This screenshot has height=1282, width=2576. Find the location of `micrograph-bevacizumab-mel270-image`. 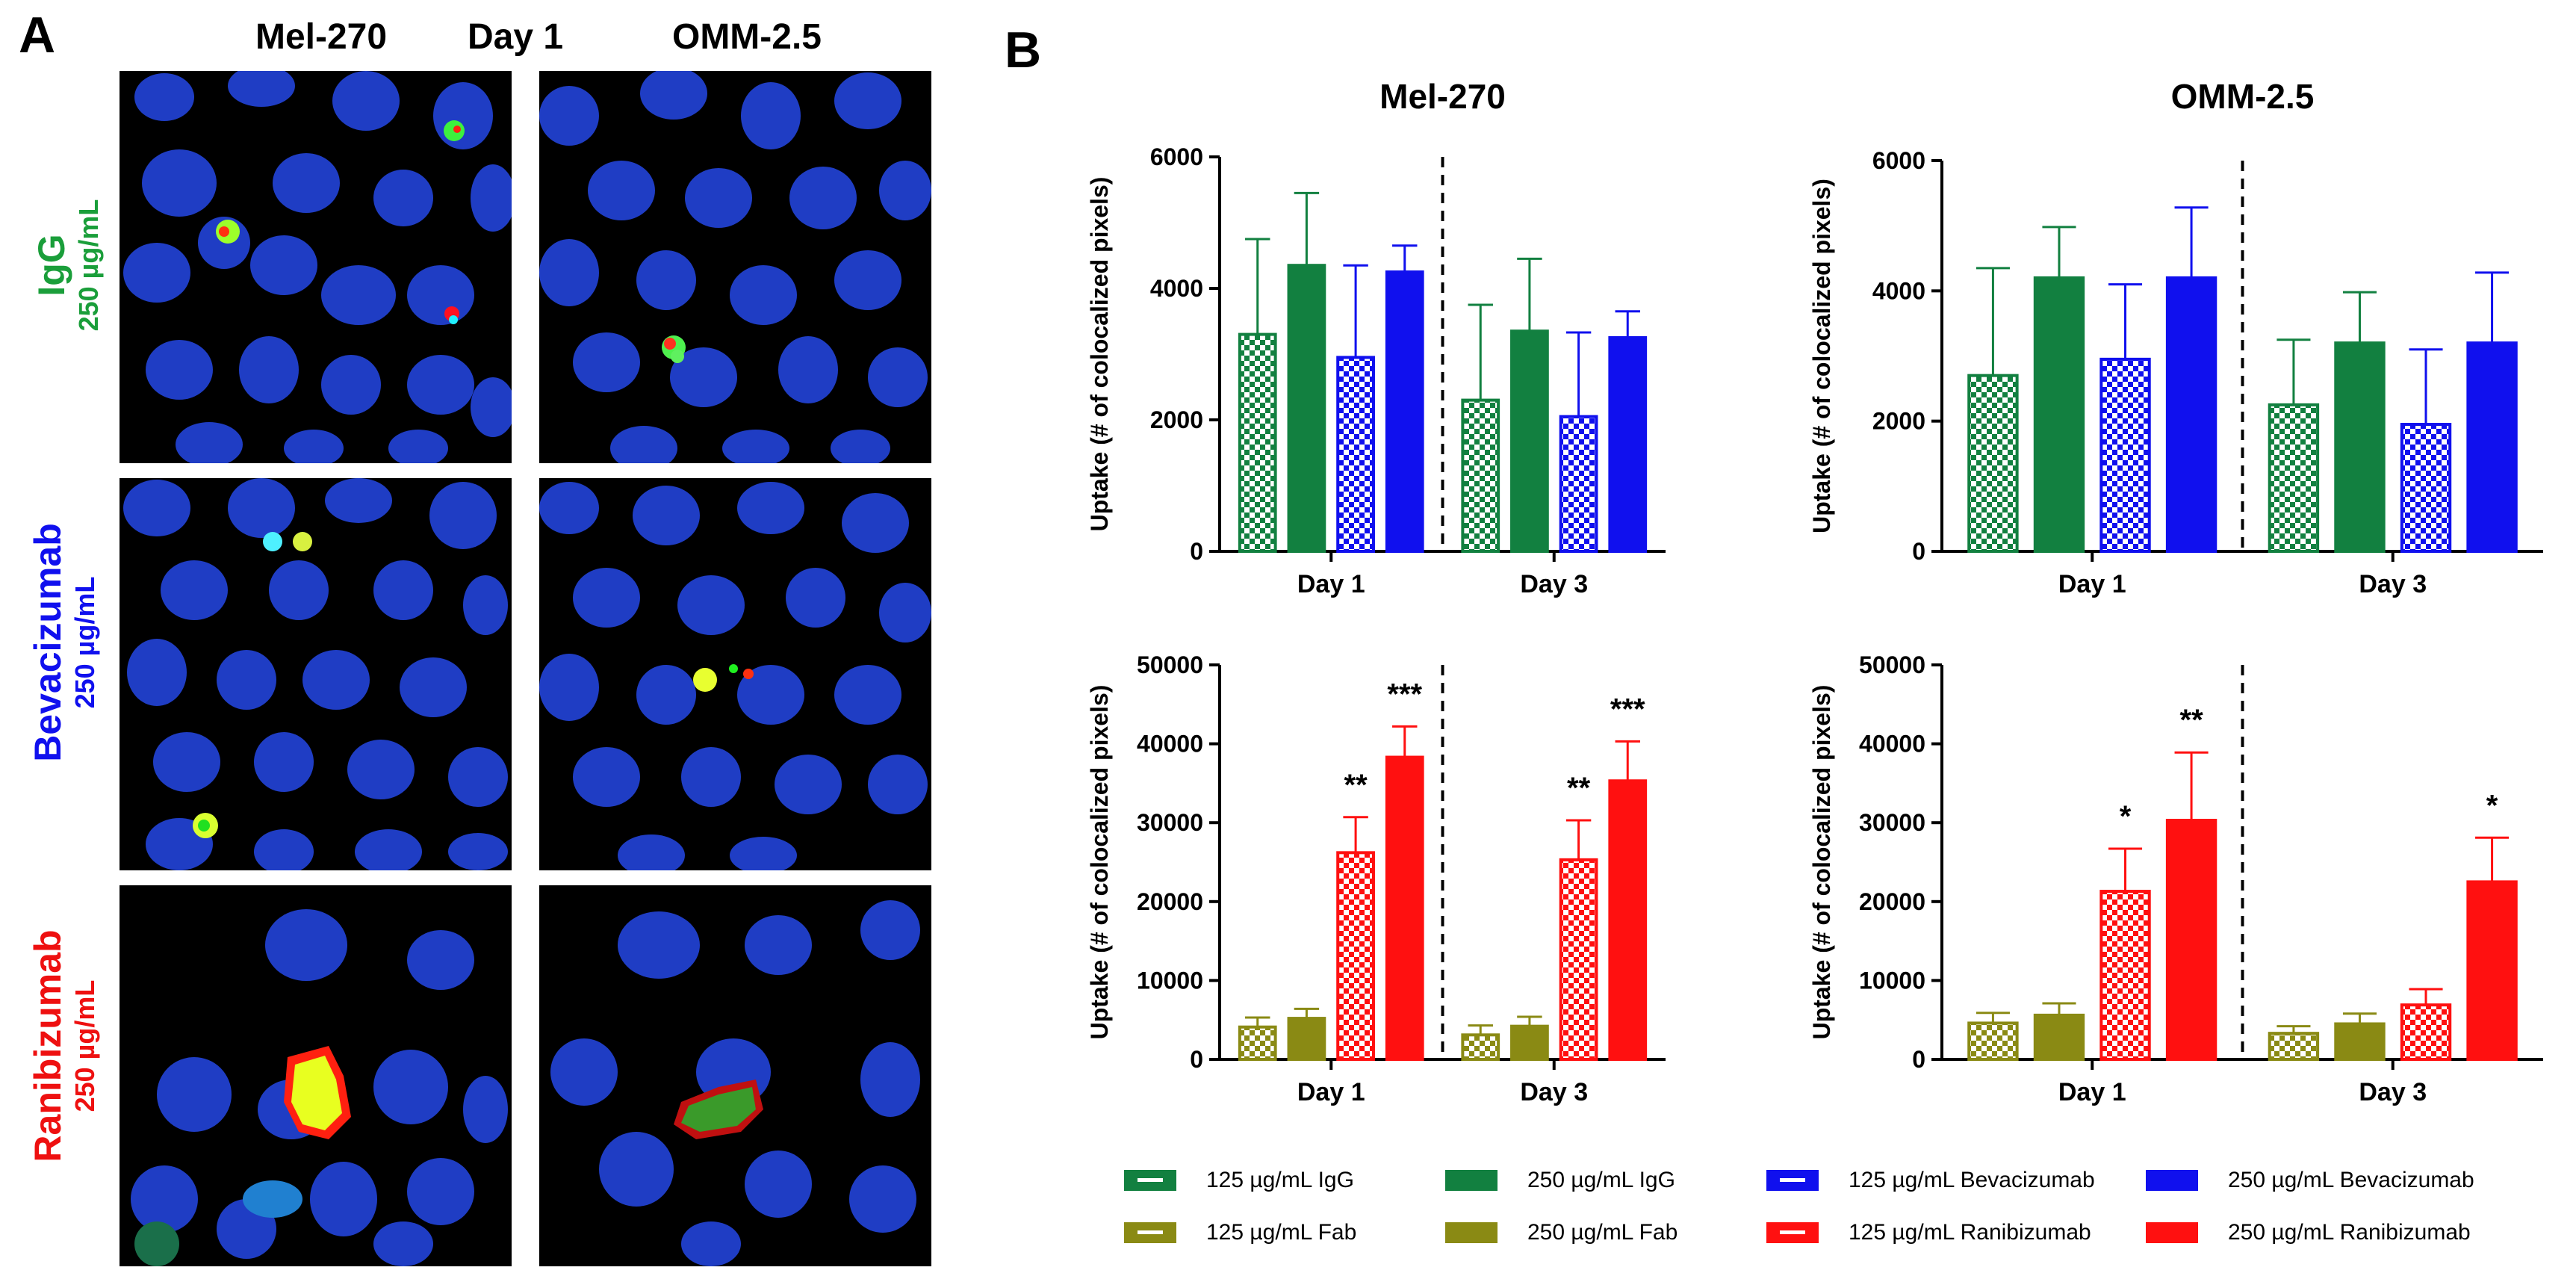

micrograph-bevacizumab-mel270-image is located at coordinates (316, 674).